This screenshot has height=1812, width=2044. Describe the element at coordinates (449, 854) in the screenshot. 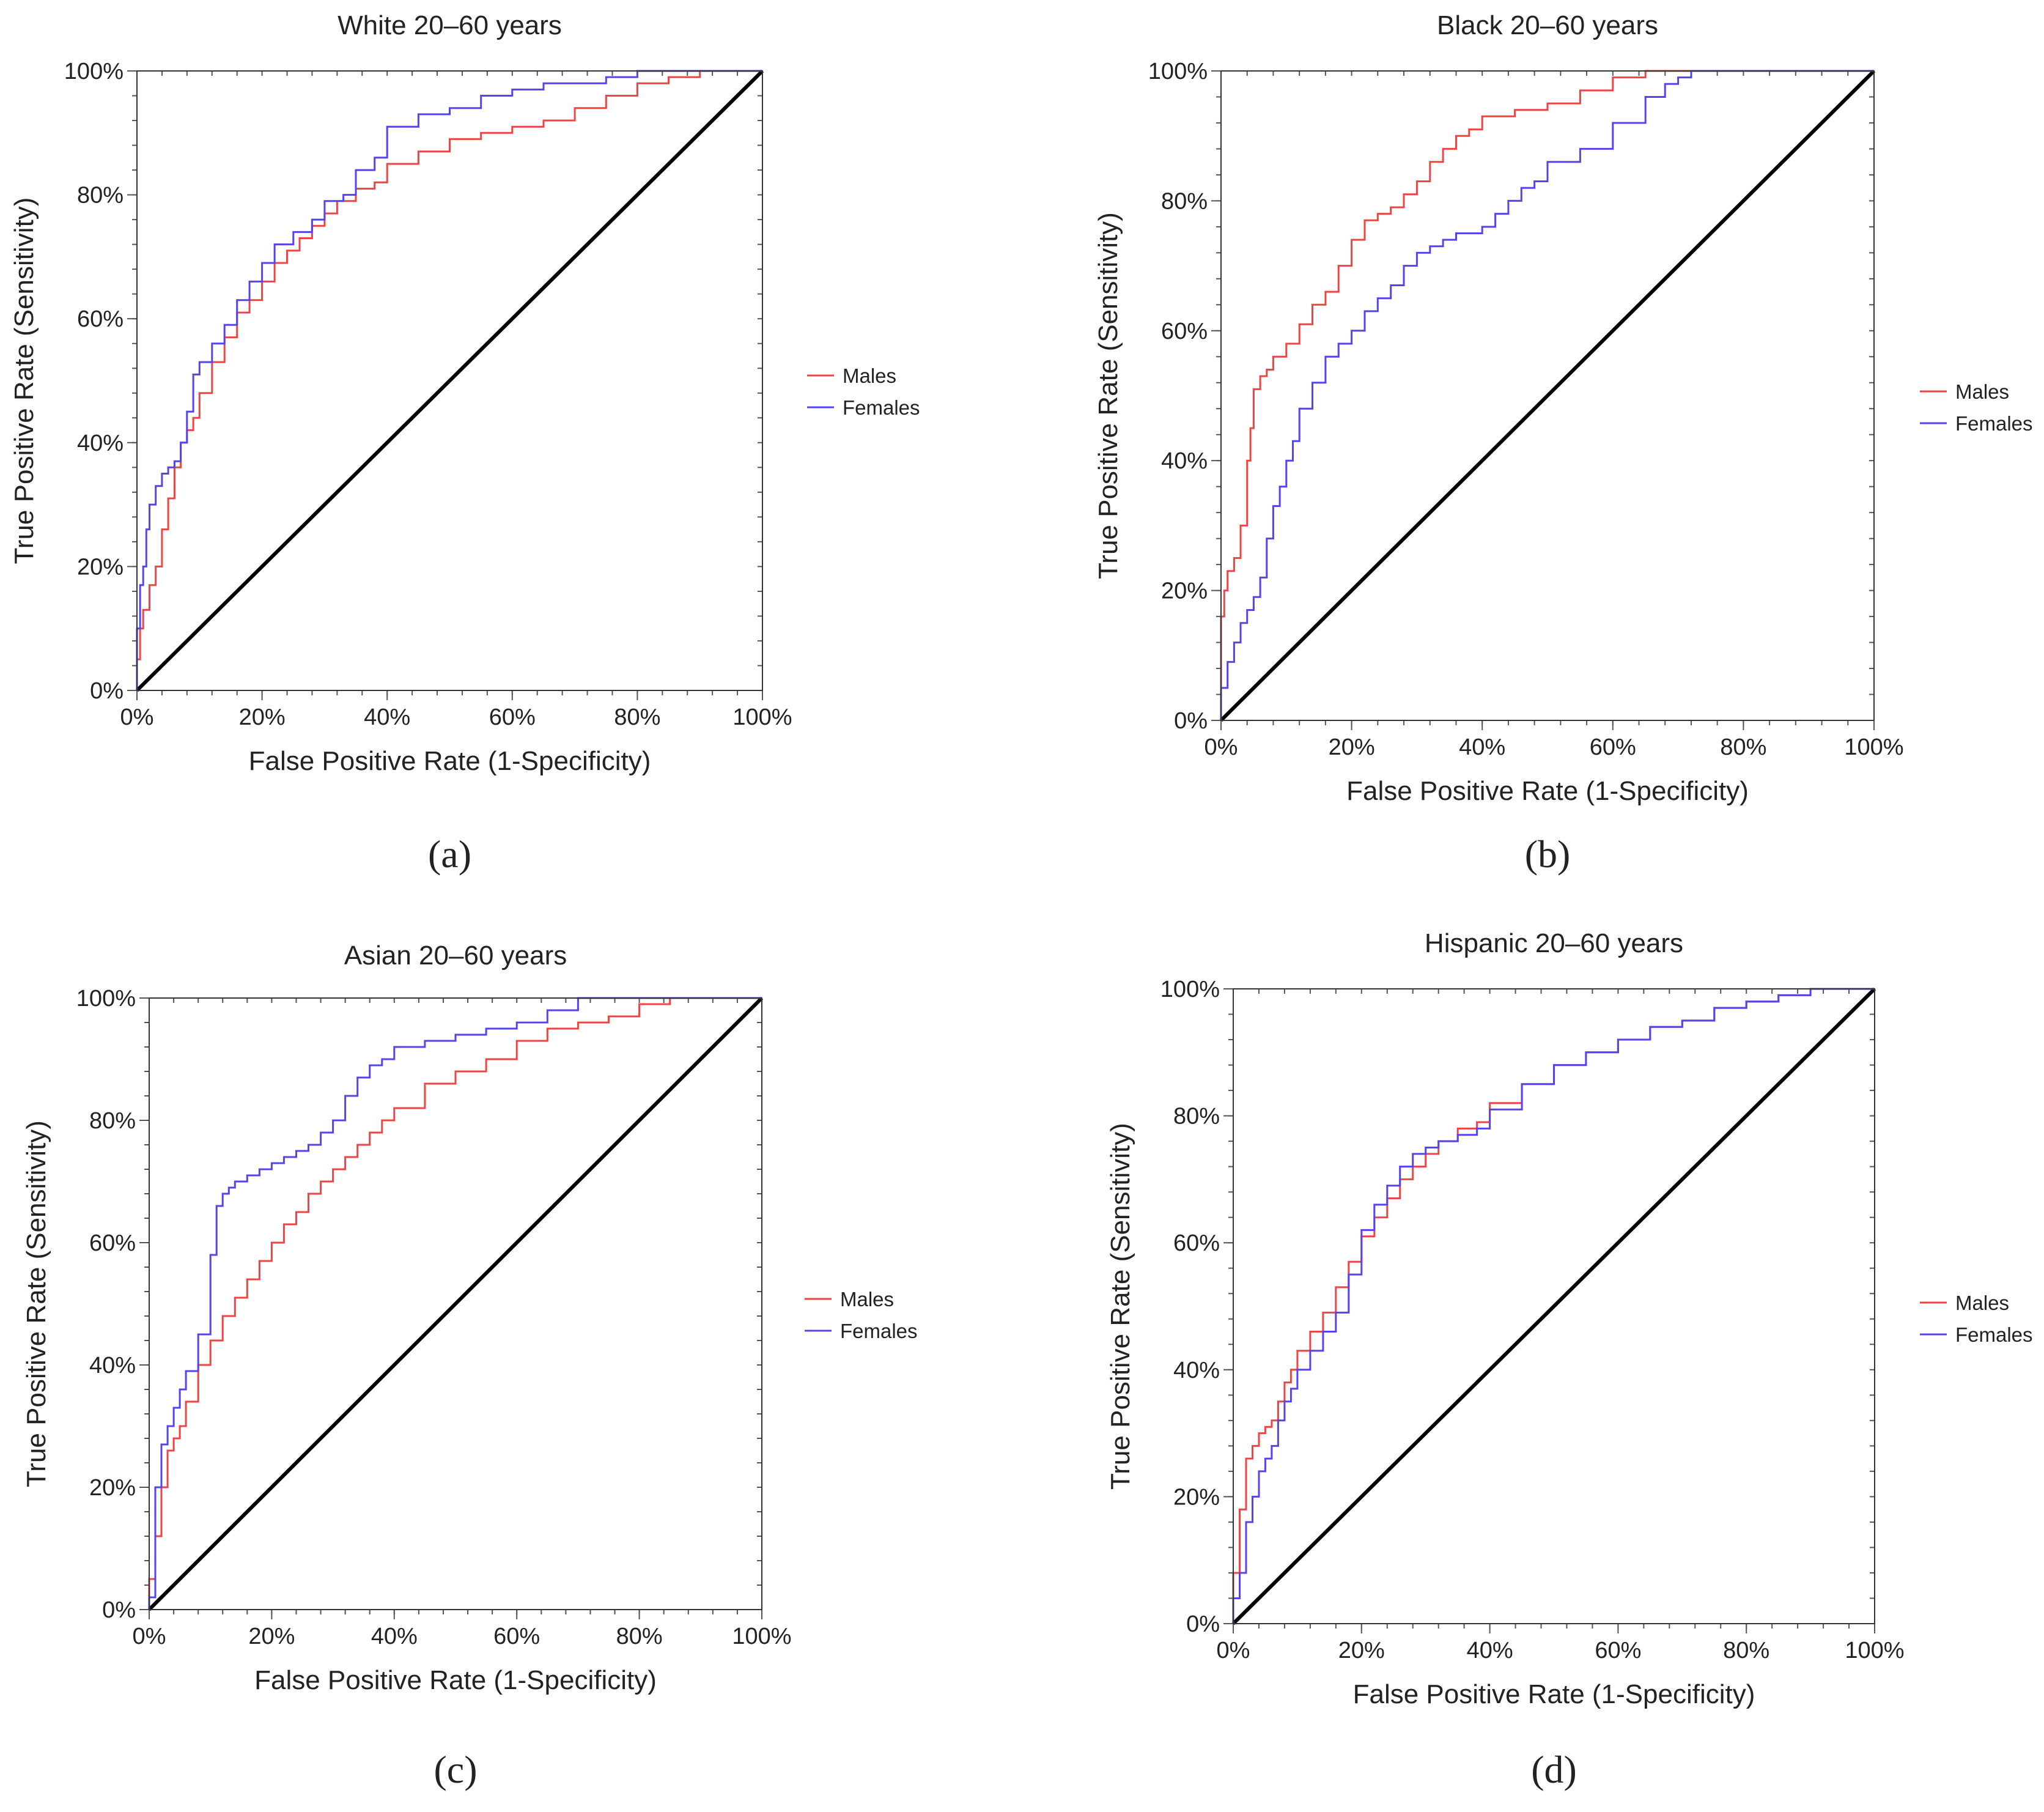

I see `panel-label: (a)` at that location.